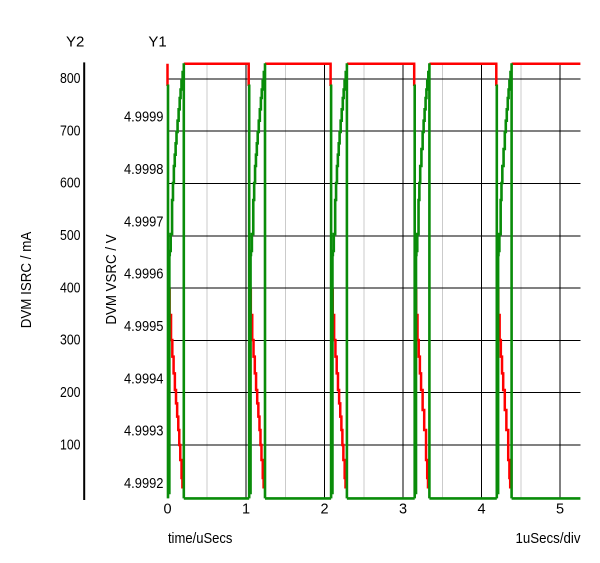  I want to click on svg-text: DVM VSRC / V, so click(111, 279).